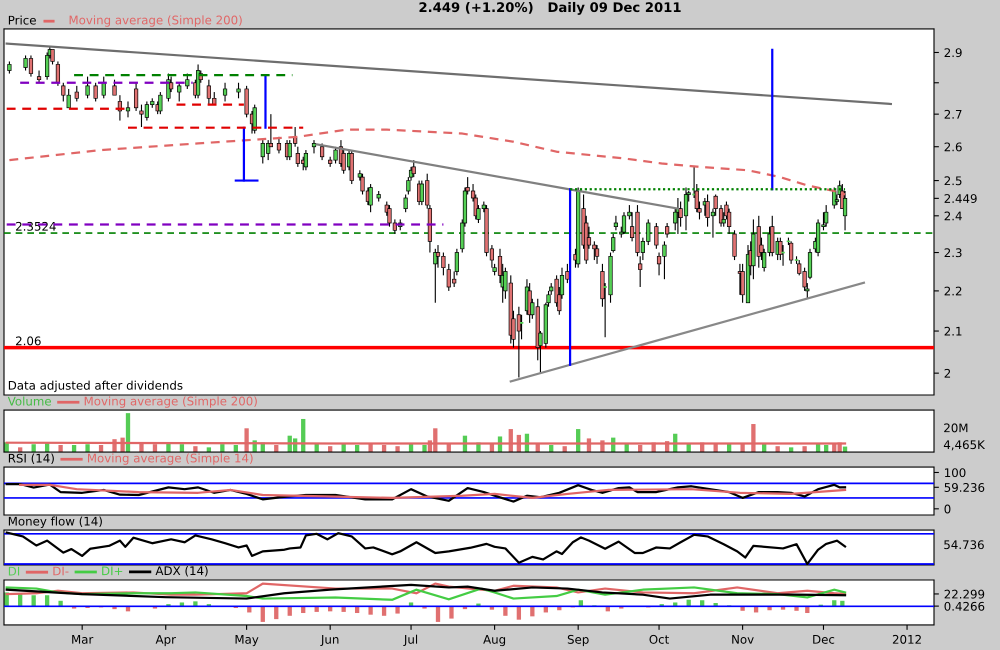  What do you see at coordinates (410, 640) in the screenshot?
I see `x-tick-label: Jul` at bounding box center [410, 640].